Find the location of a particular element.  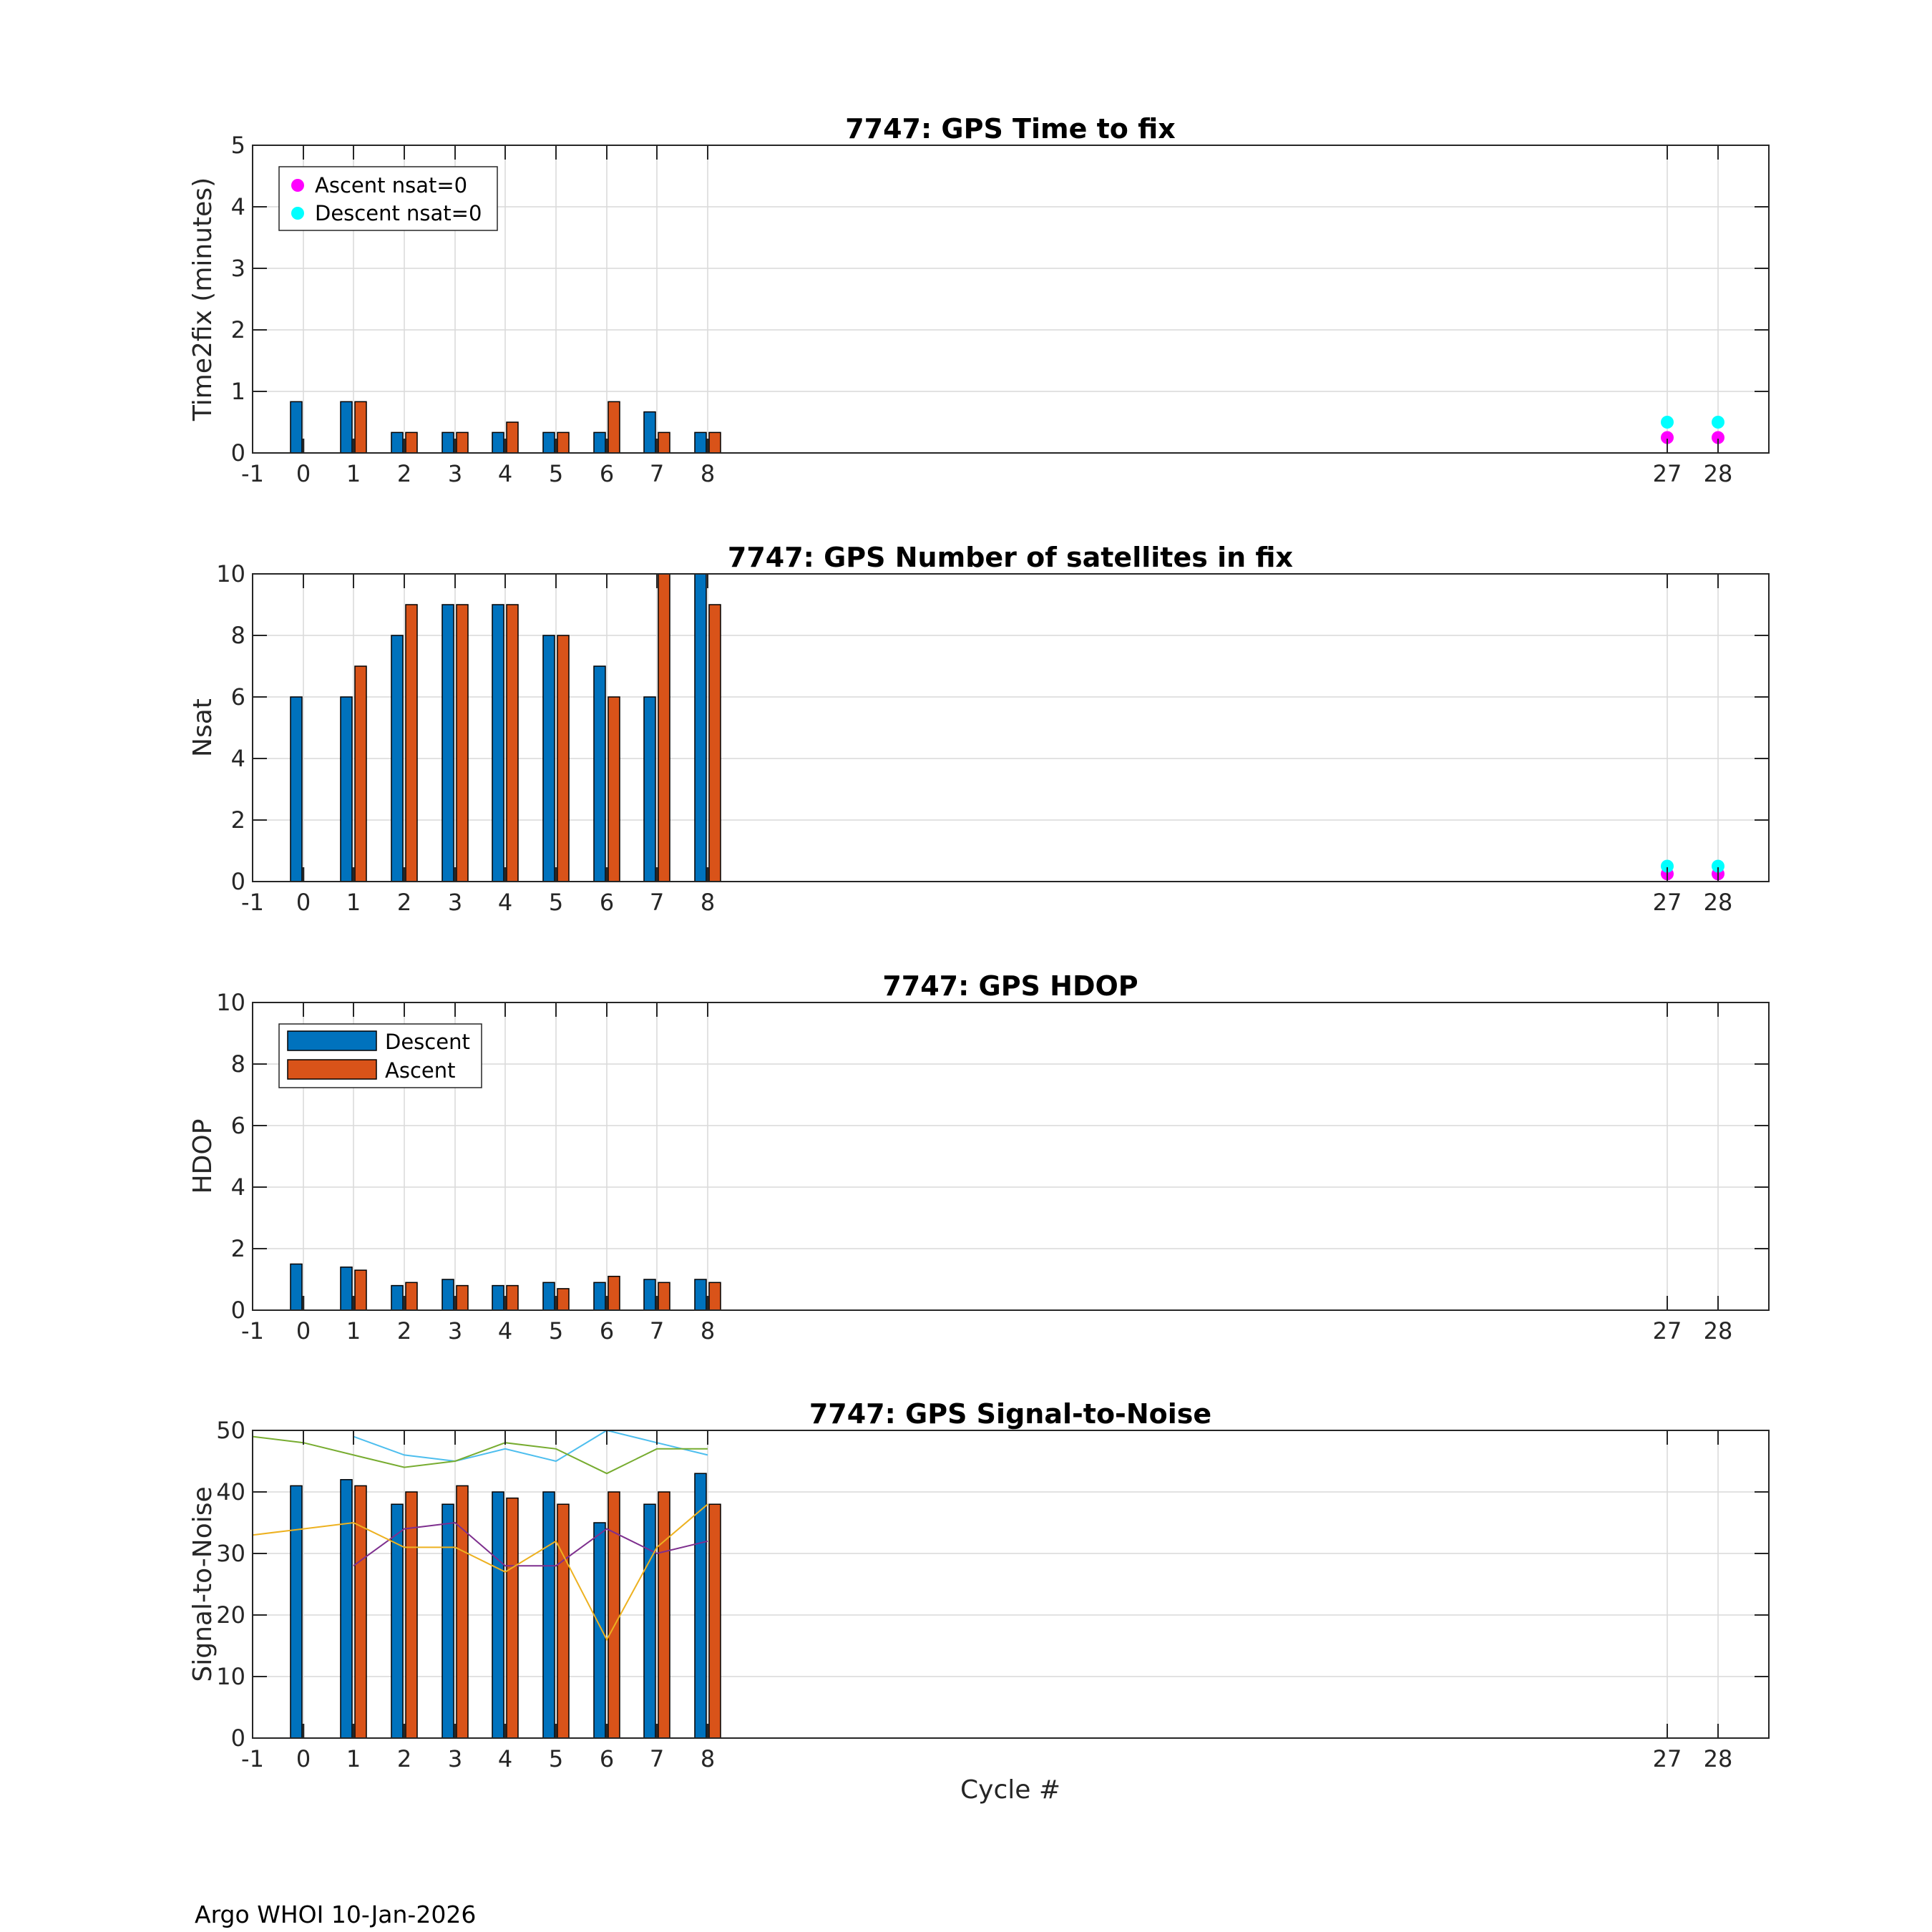

chart-title: 7747: GPS Signal-to-Noise is located at coordinates (1010, 1414).